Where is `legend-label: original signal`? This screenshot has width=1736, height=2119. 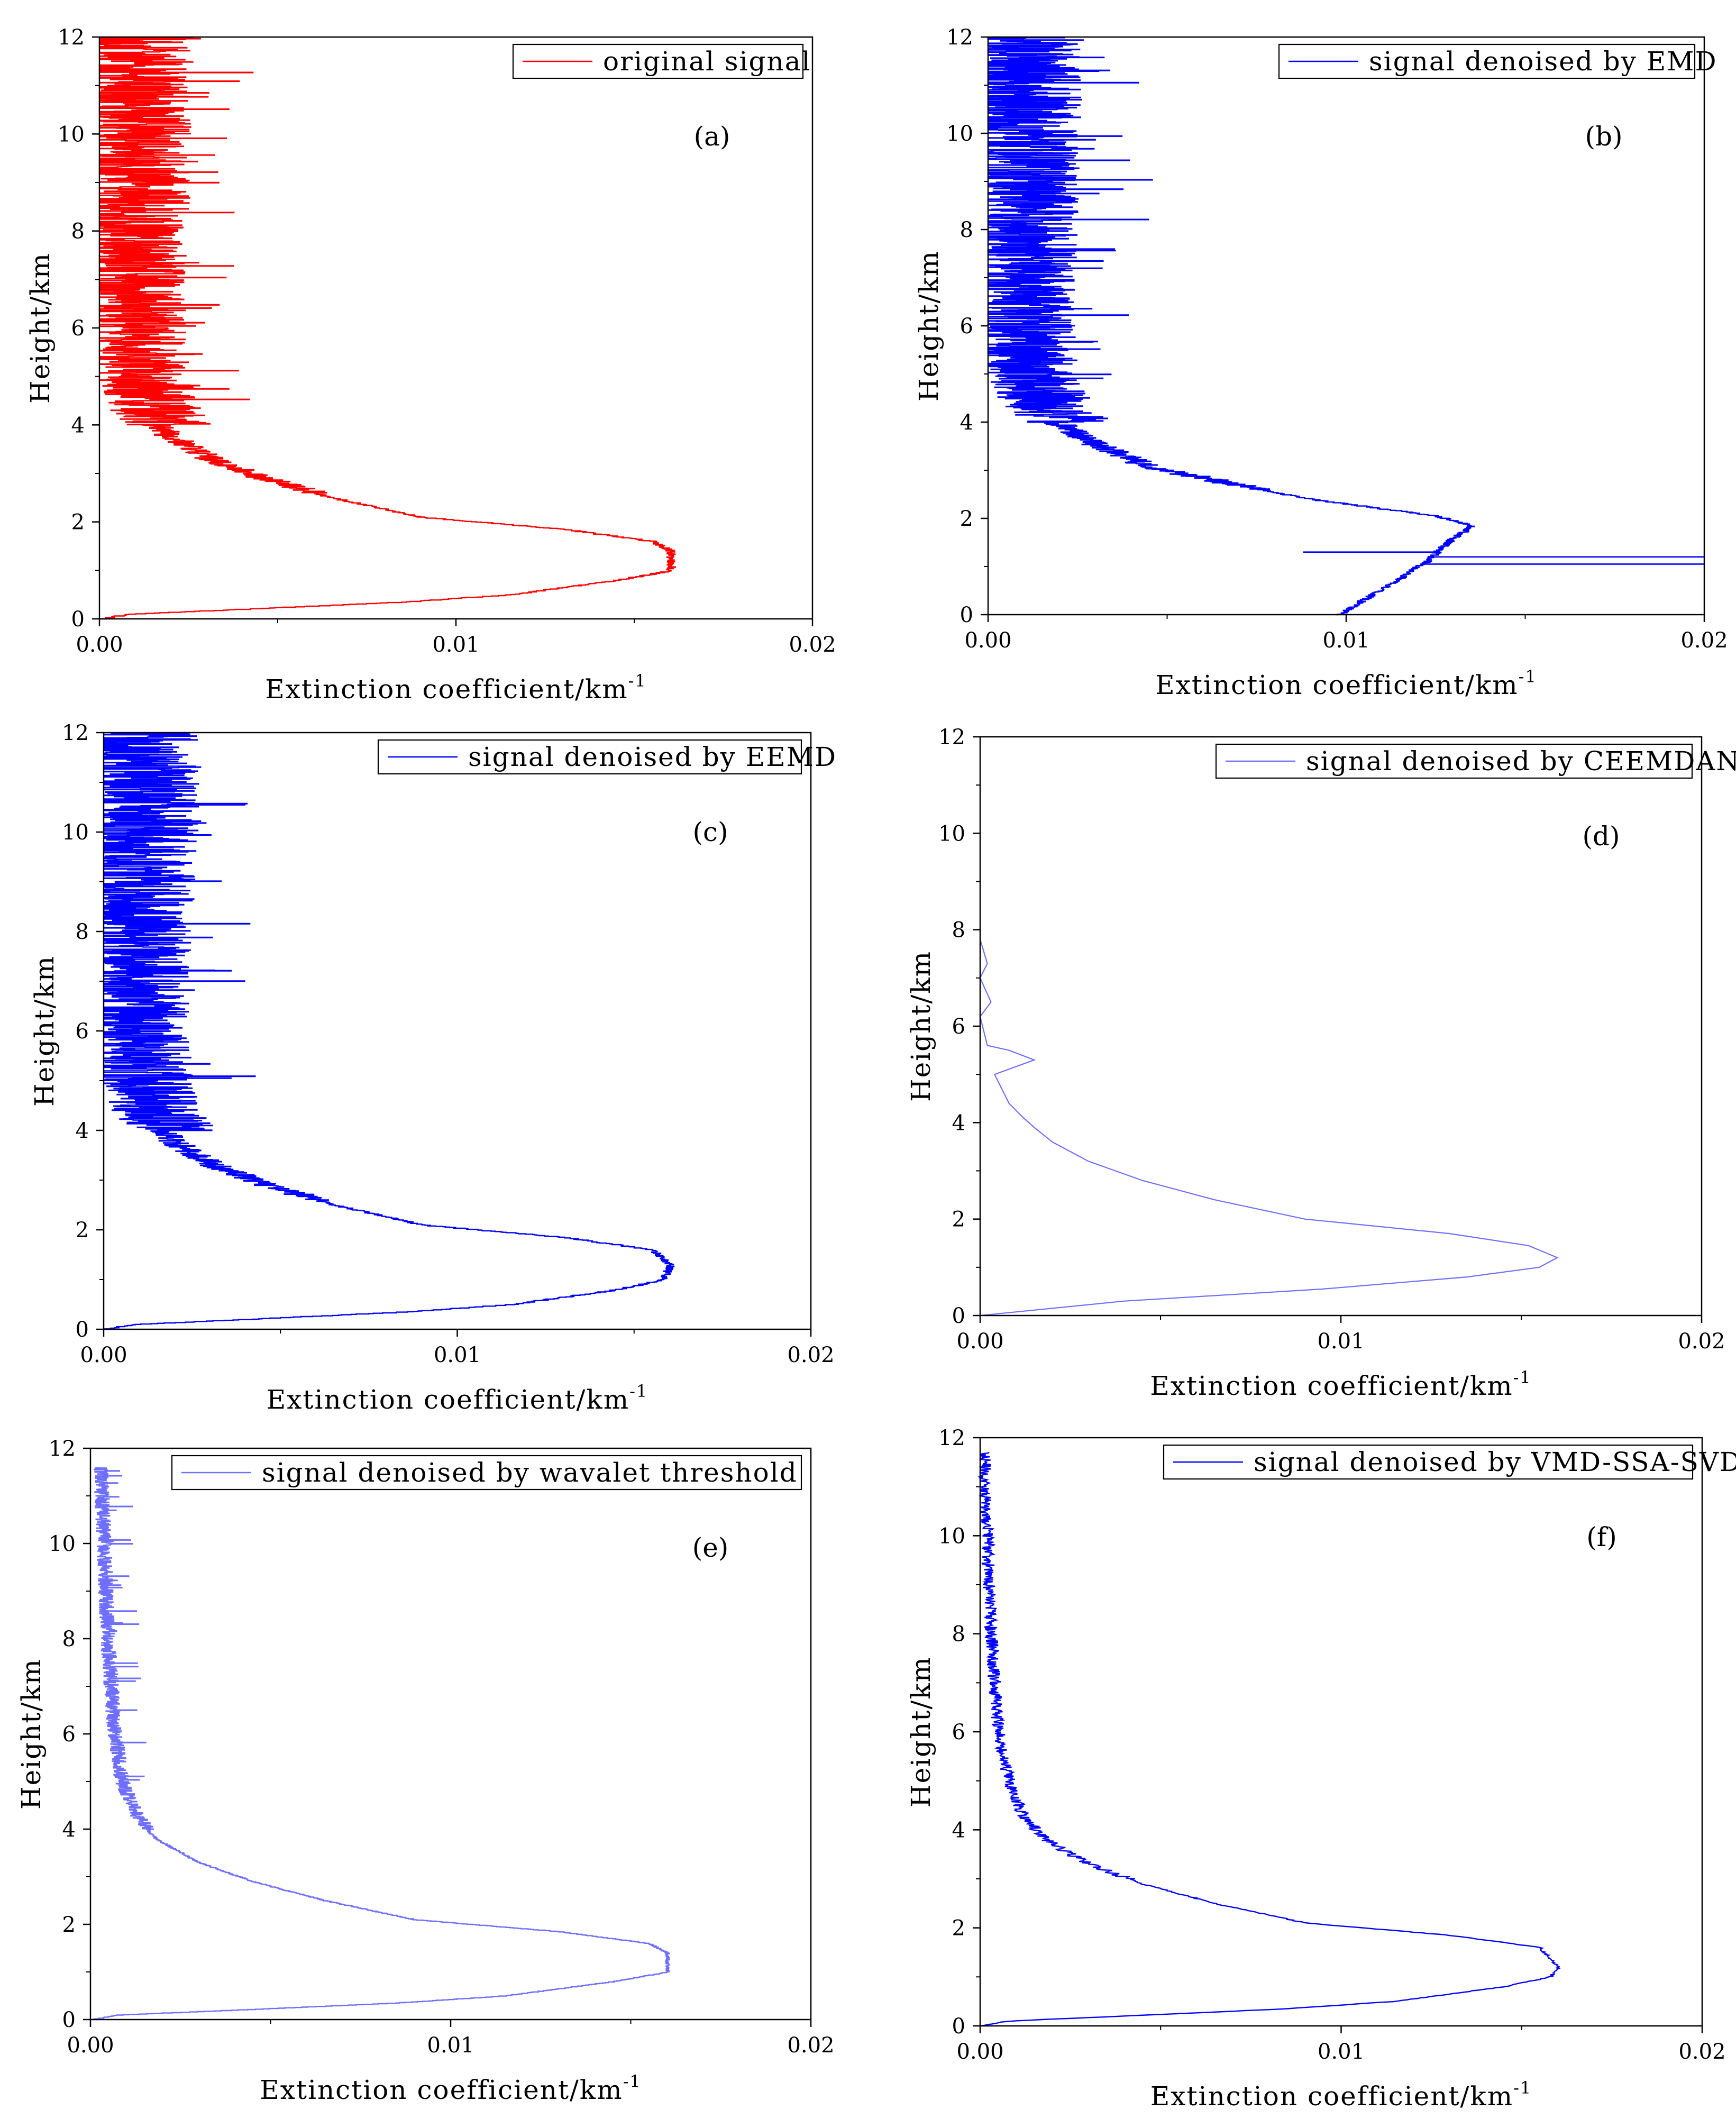 legend-label: original signal is located at coordinates (707, 61).